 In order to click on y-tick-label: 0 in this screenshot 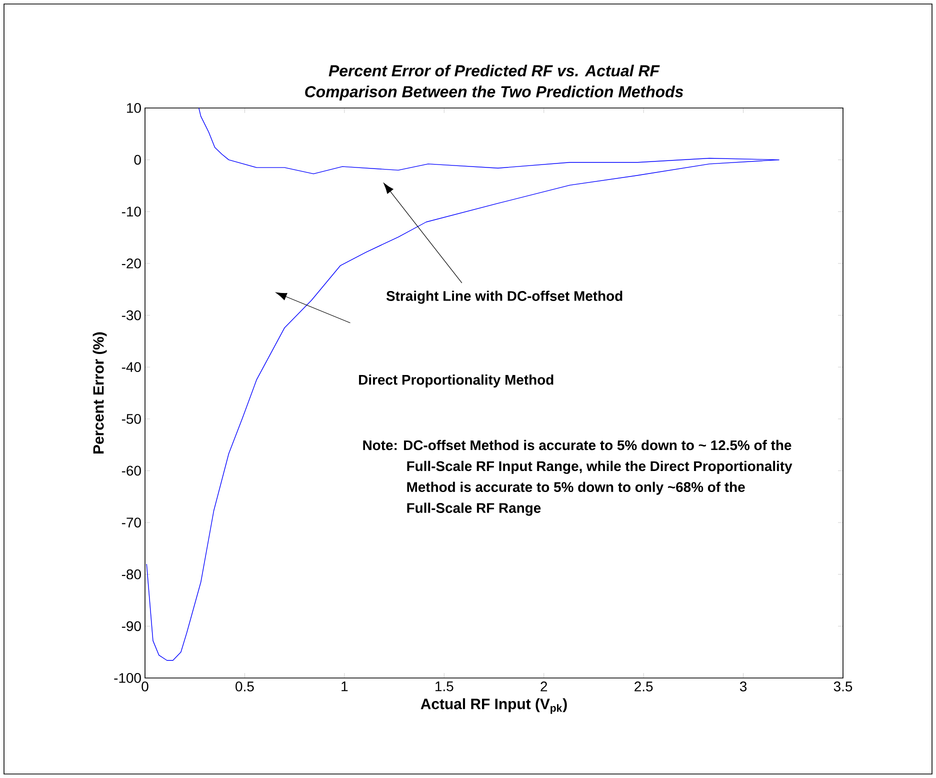, I will do `click(137, 159)`.